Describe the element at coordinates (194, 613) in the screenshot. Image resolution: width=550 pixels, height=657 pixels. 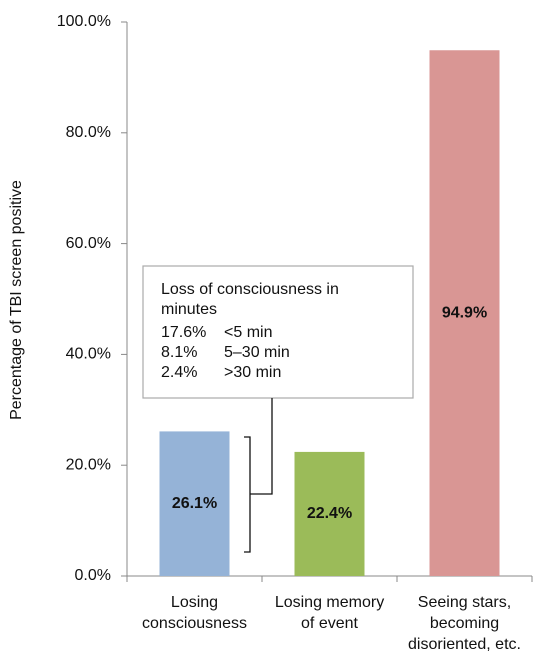
I see `x-tick-label: Losing consciousness` at that location.